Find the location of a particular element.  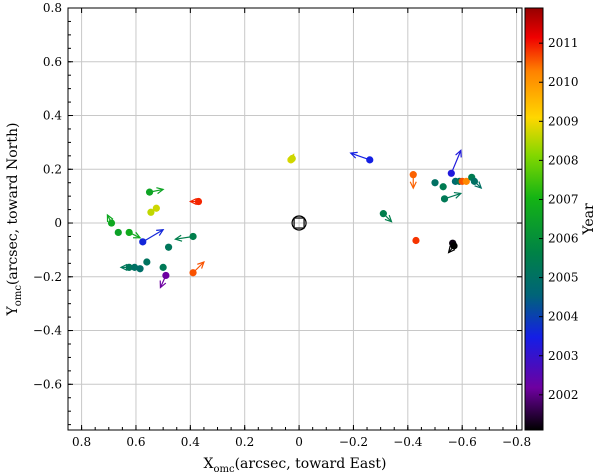

x-axis-title-main: X is located at coordinates (209, 464).